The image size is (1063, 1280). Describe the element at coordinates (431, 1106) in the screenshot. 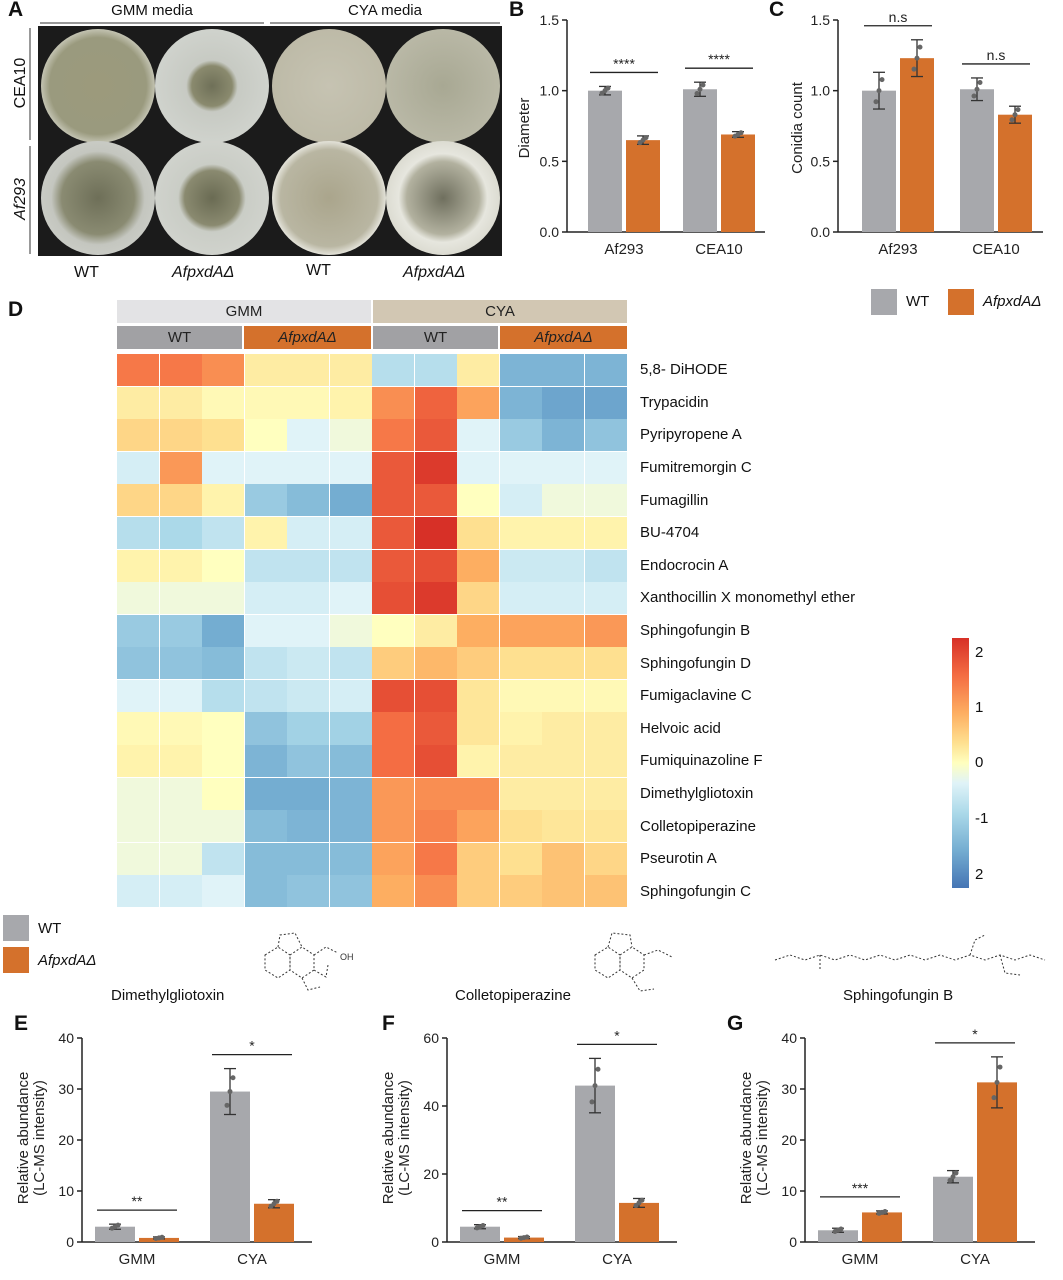

I see `f-ytick-label-2: 40` at that location.